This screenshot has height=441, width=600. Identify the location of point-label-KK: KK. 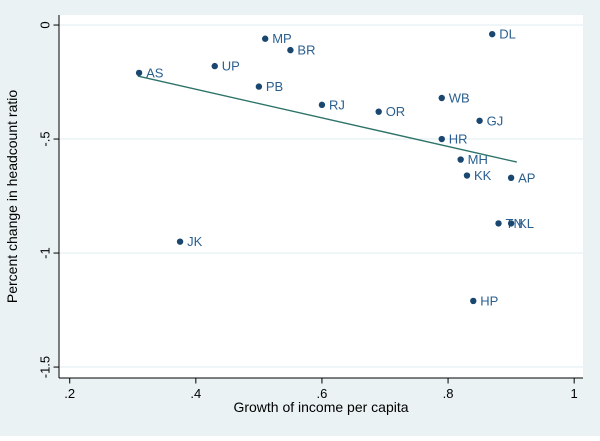
(483, 175).